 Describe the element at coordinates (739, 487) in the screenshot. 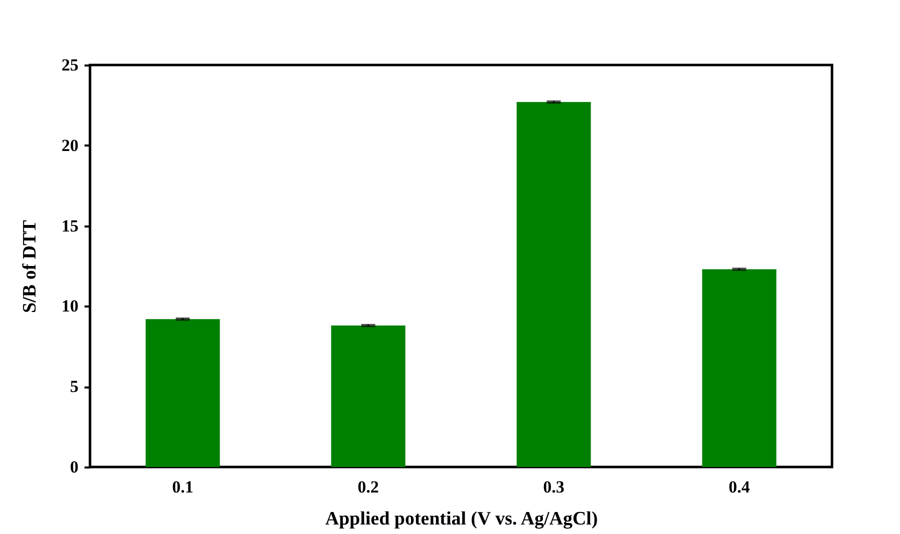

I see `x-tick-label: 0.4` at that location.